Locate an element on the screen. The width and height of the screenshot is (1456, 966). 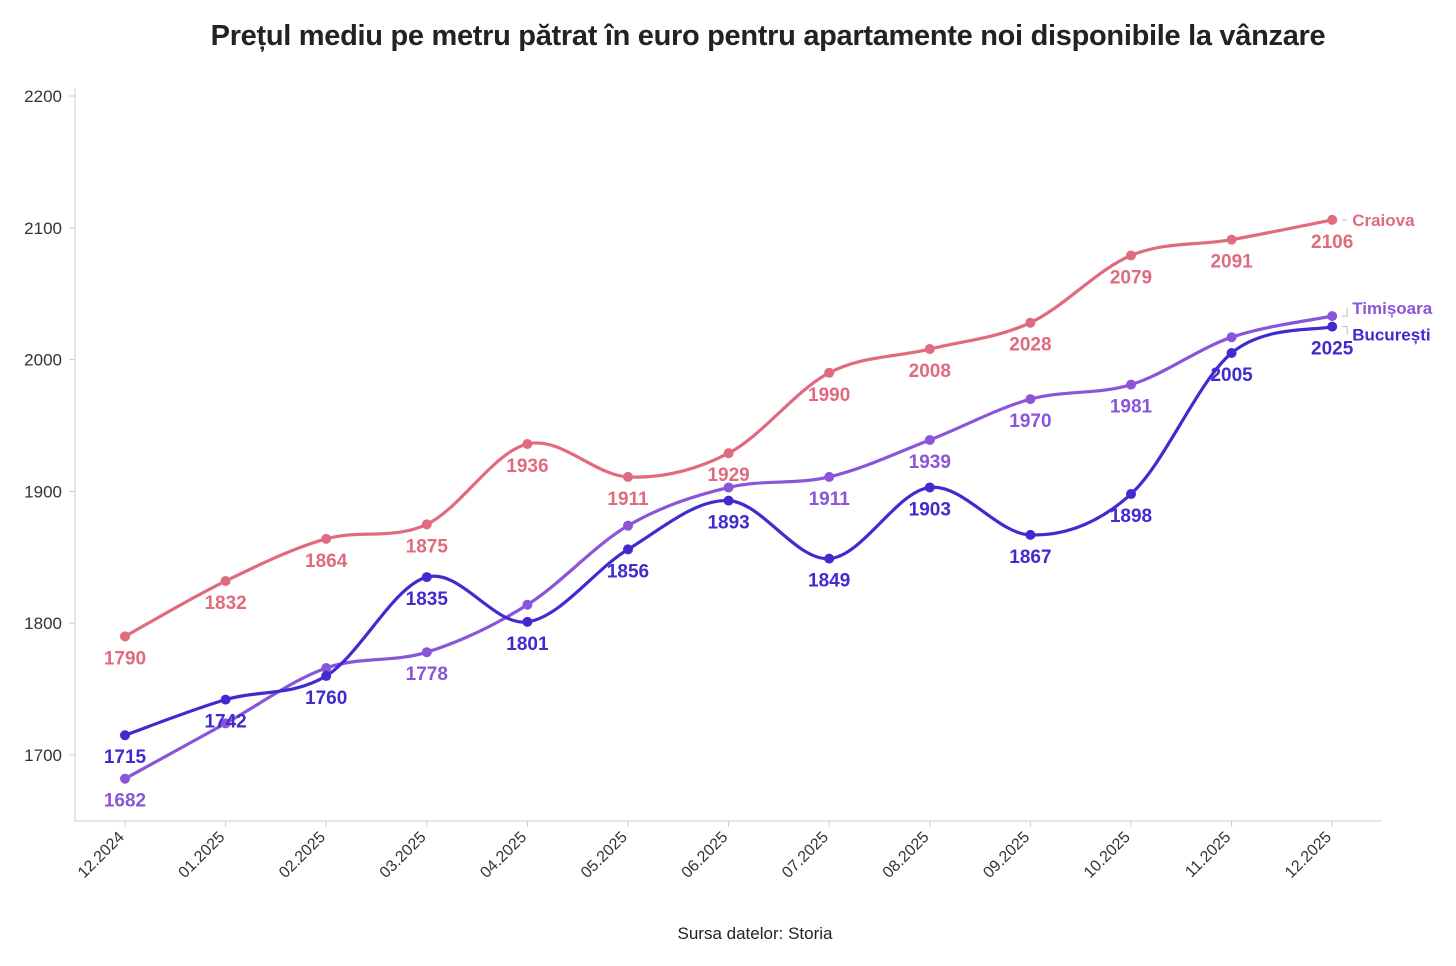
data-label-bucuresti: 2025 is located at coordinates (1332, 349).